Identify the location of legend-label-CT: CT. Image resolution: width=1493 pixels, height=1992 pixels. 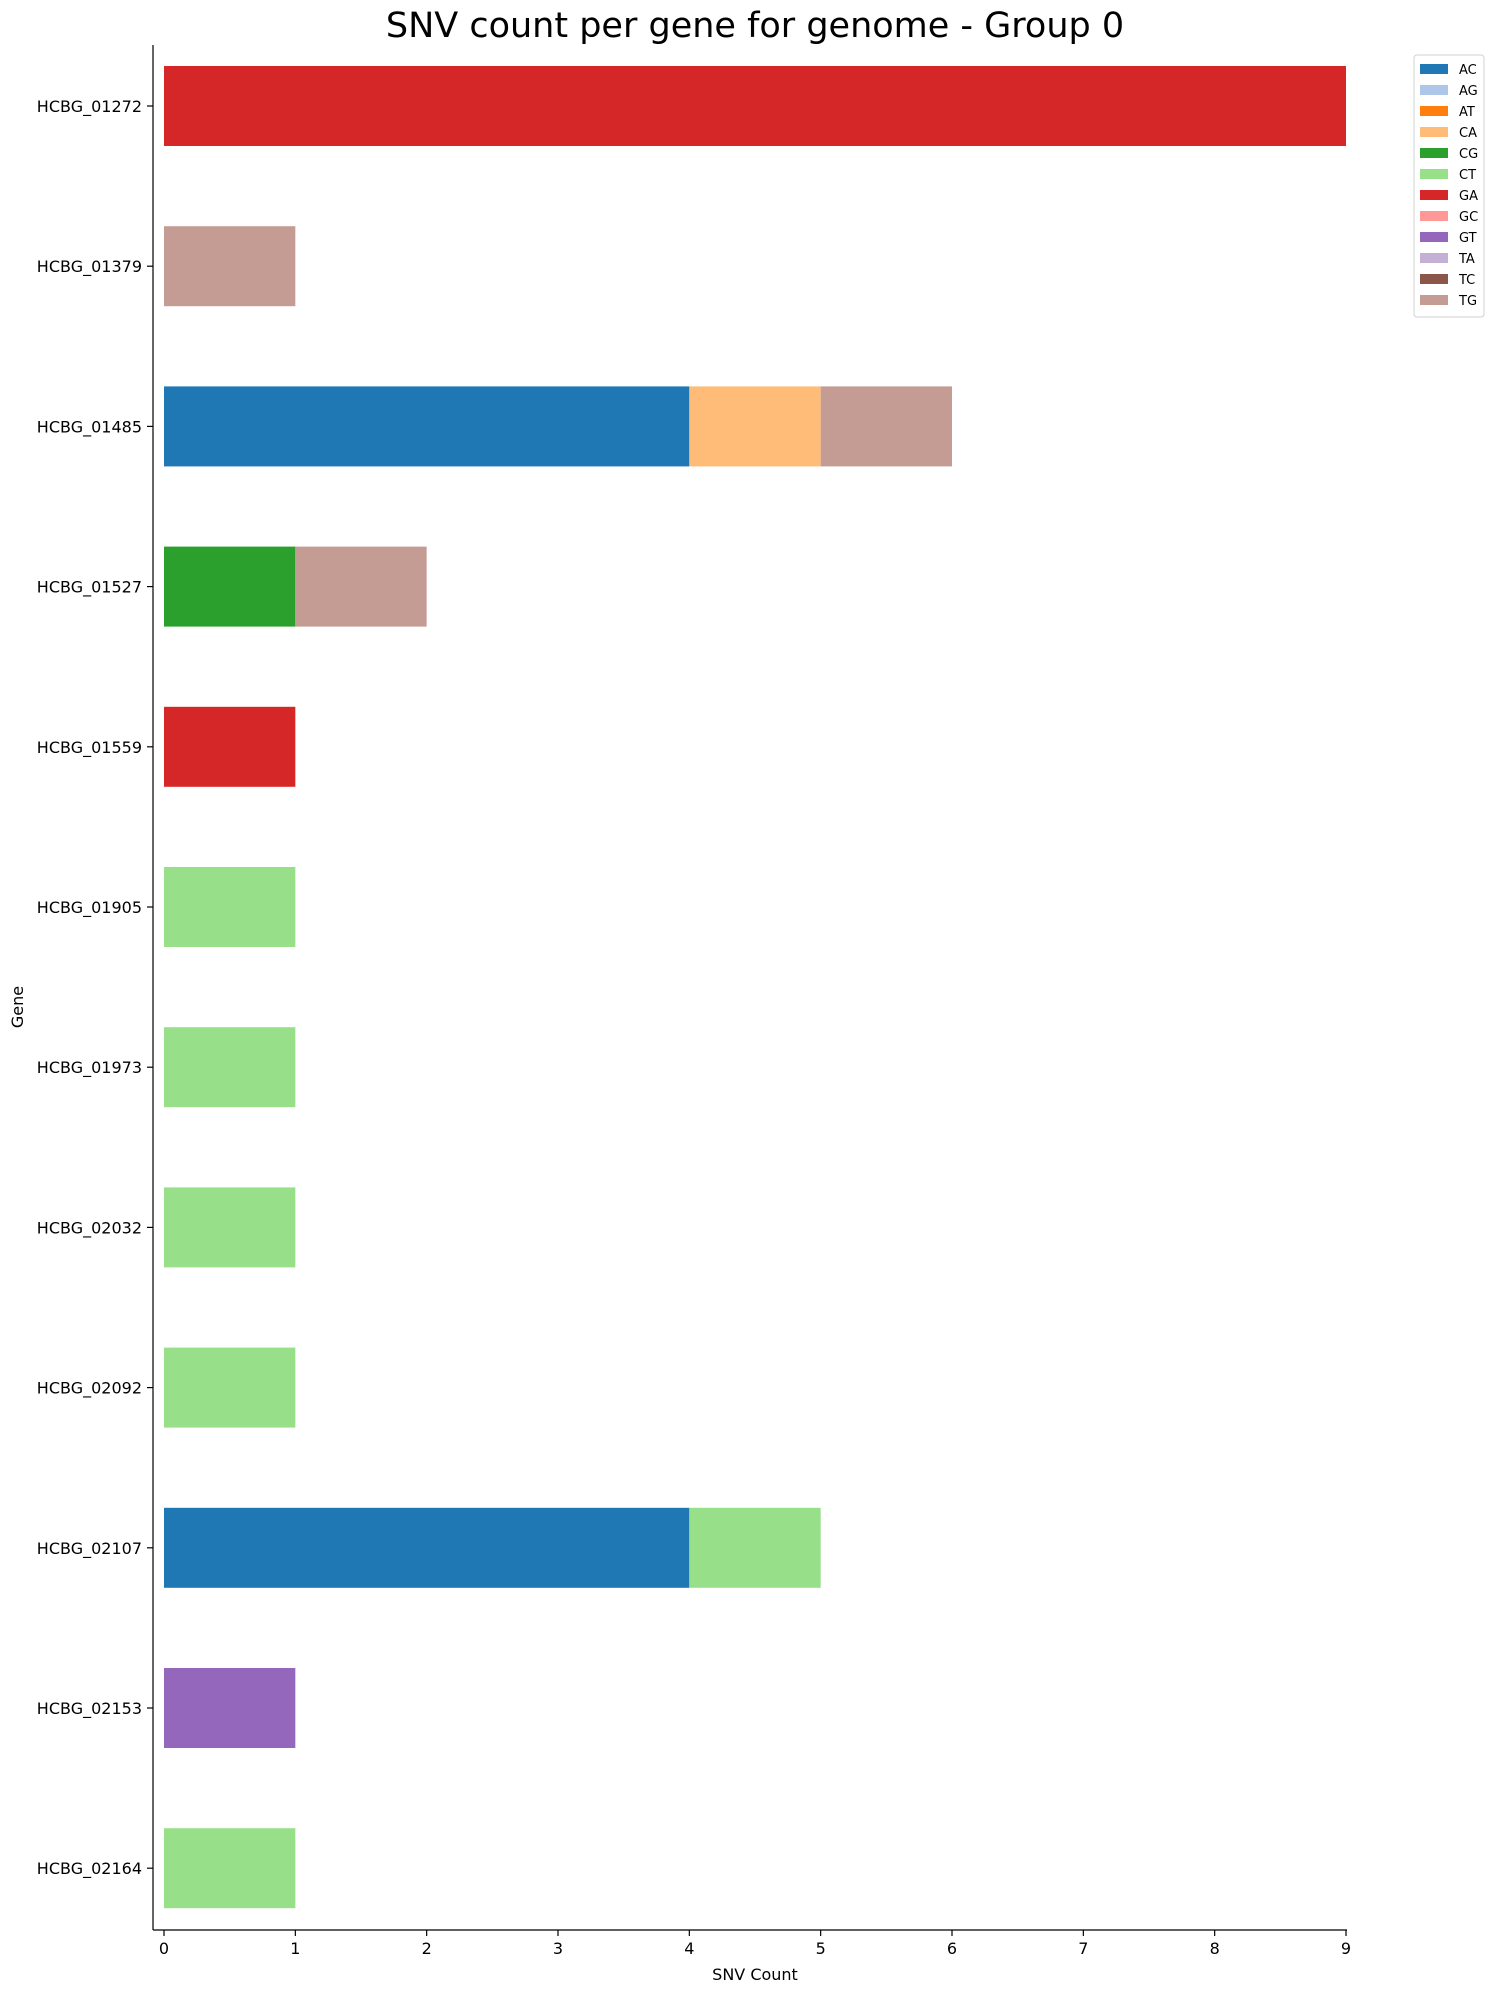
(1467, 175).